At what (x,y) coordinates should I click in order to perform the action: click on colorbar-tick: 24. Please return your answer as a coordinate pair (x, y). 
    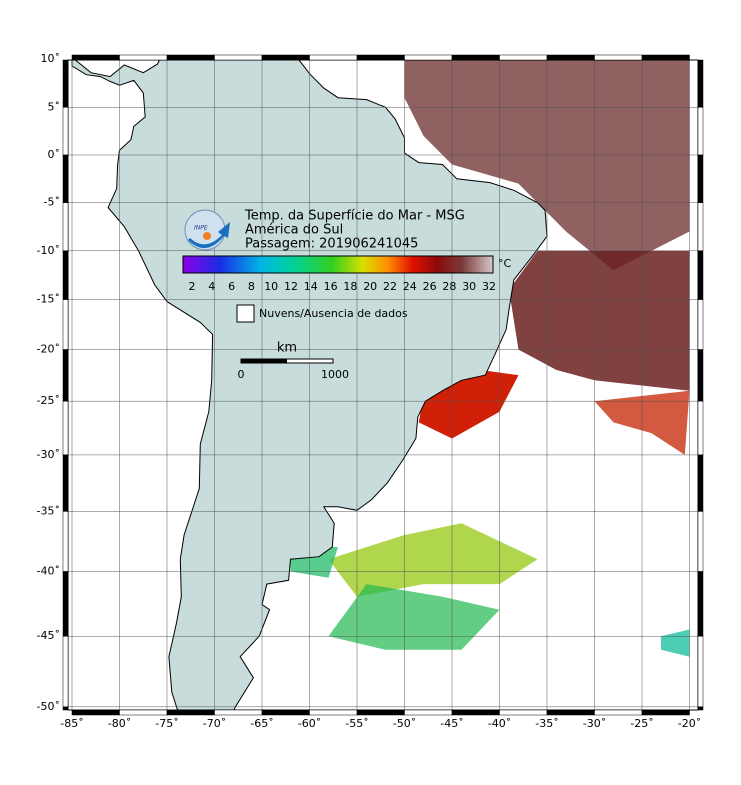
    Looking at the image, I should click on (410, 286).